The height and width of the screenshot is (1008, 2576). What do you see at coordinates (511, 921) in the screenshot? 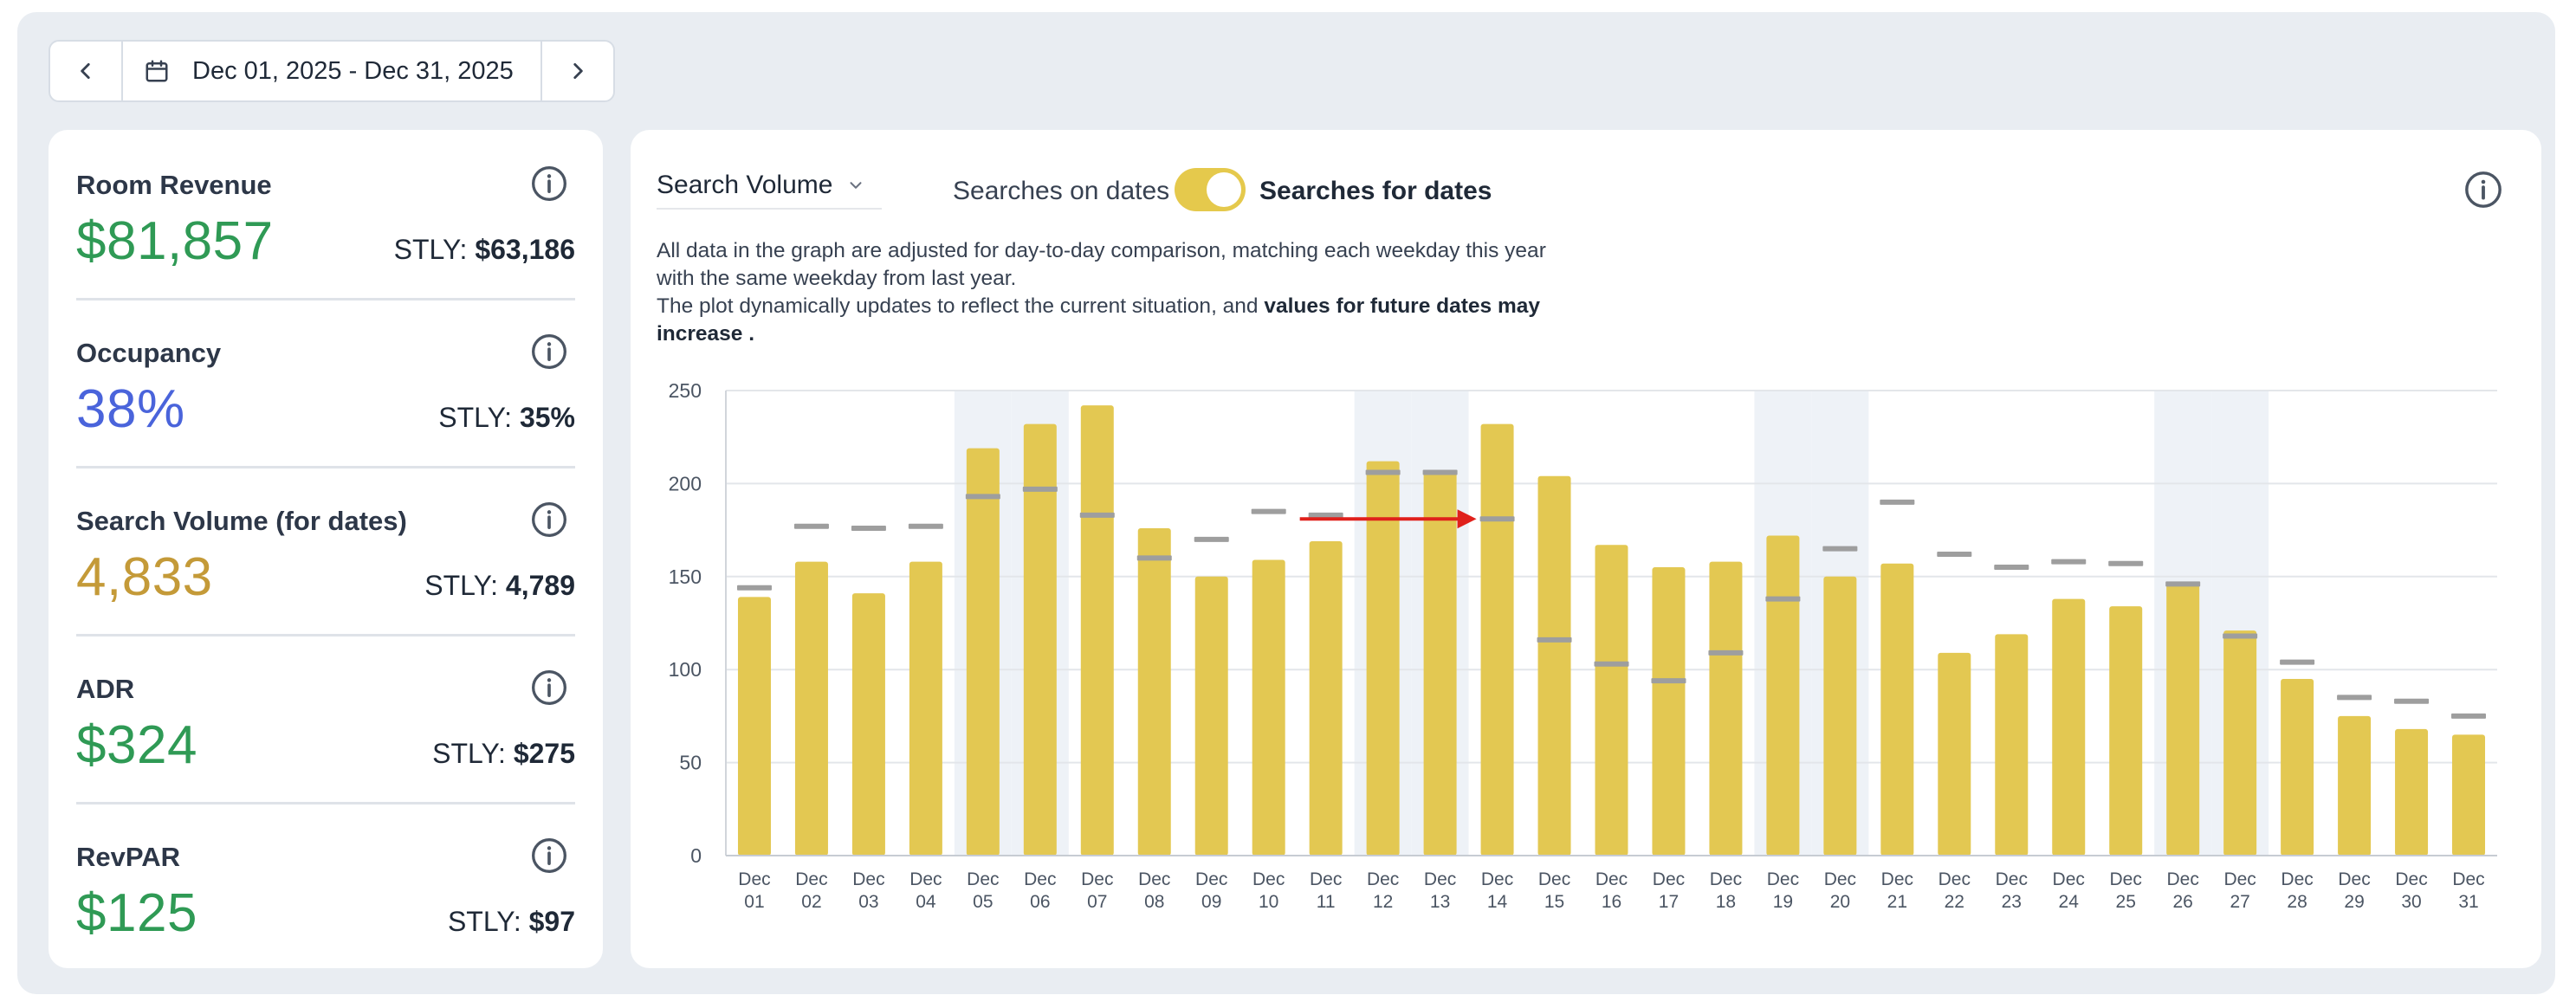
I see `kpi-stly: STLY: $97` at bounding box center [511, 921].